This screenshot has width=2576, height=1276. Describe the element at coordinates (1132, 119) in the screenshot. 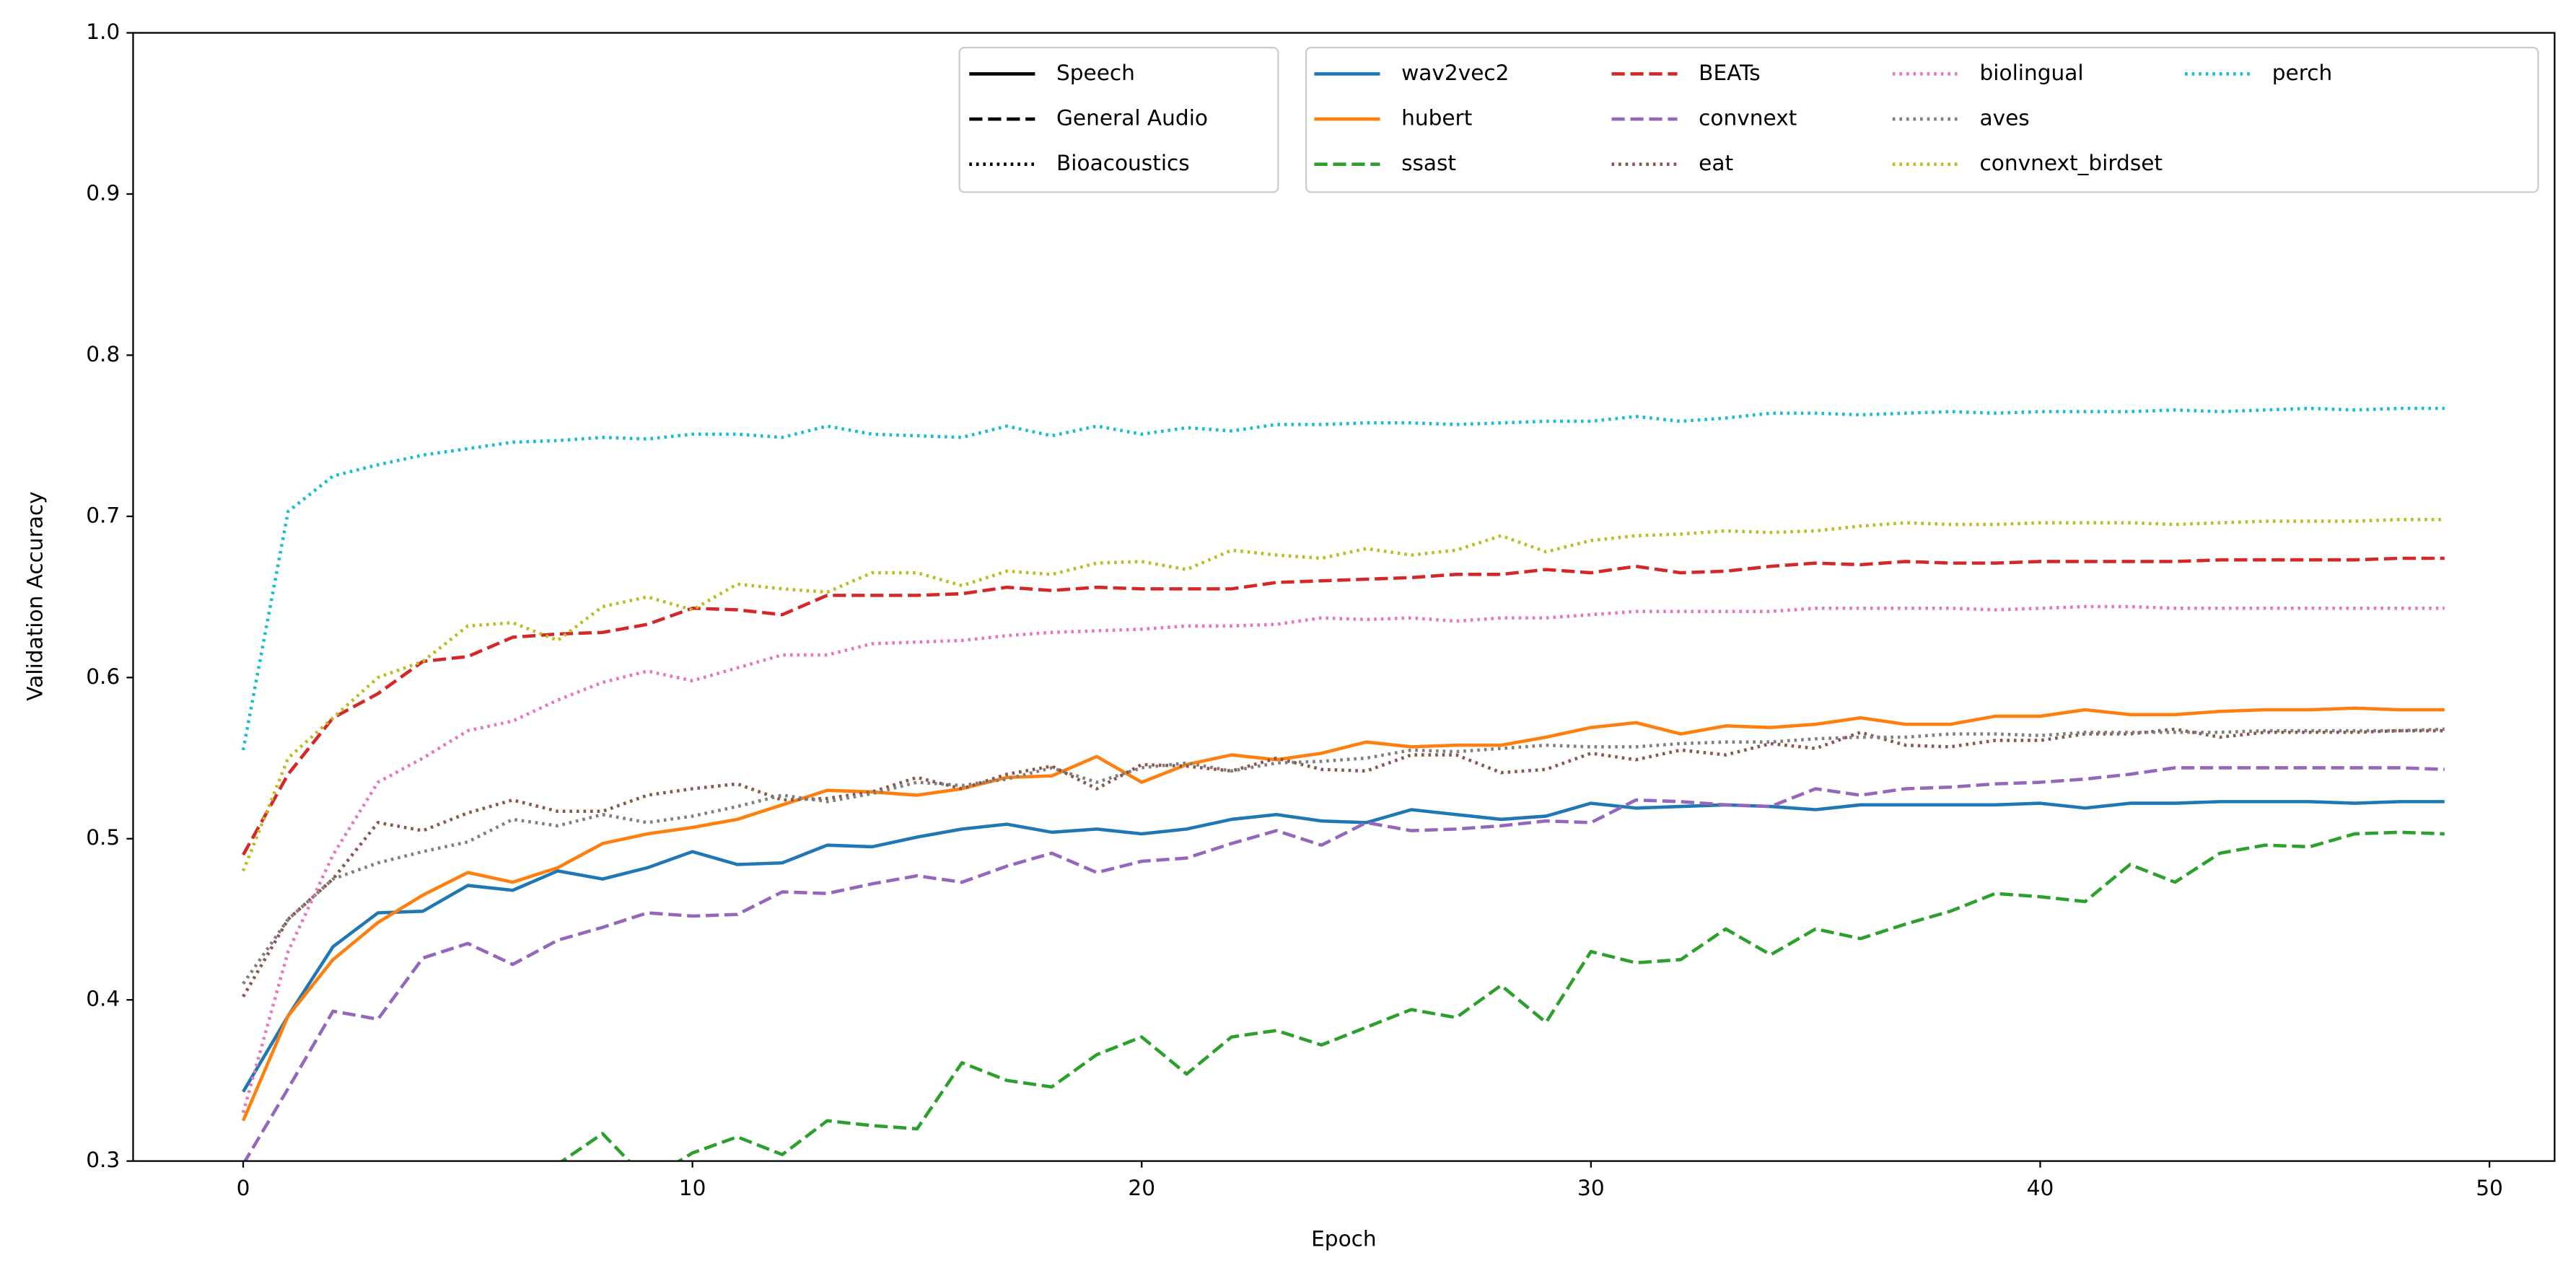

I see `legend-label: General Audio` at that location.